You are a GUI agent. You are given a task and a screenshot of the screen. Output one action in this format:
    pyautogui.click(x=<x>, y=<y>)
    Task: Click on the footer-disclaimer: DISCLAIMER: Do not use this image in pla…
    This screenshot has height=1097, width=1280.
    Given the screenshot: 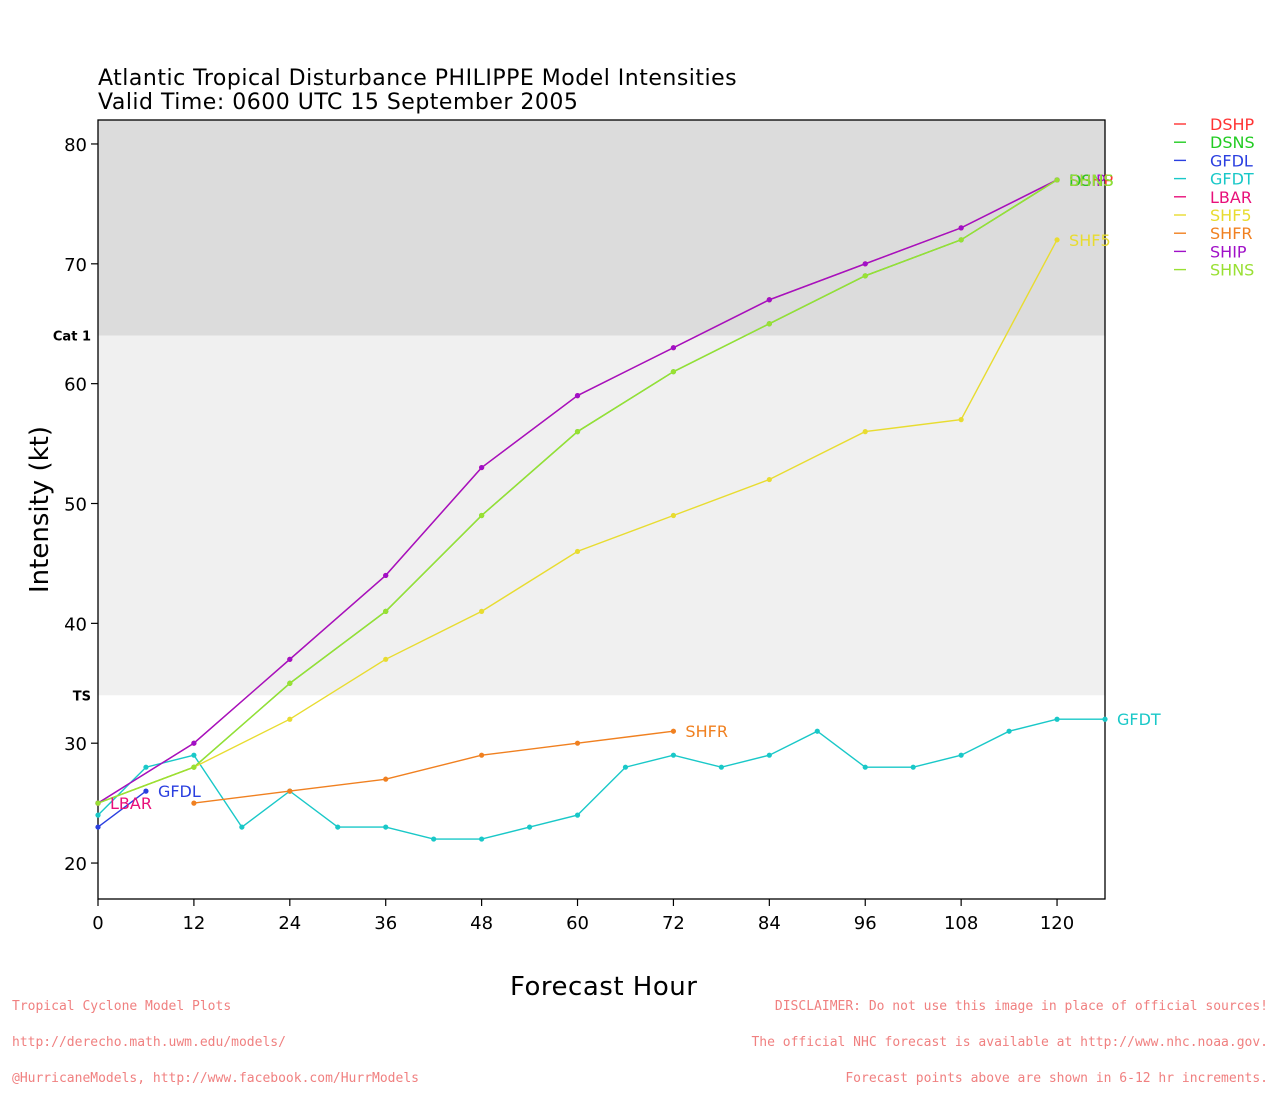 What is the action you would take?
    pyautogui.click(x=1009, y=1037)
    